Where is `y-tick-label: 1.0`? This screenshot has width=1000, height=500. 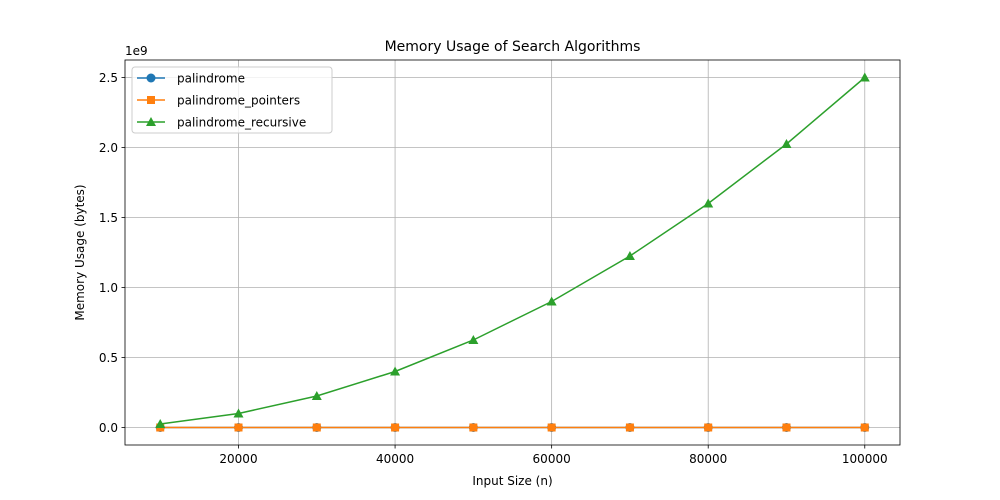
y-tick-label: 1.0 is located at coordinates (108, 288).